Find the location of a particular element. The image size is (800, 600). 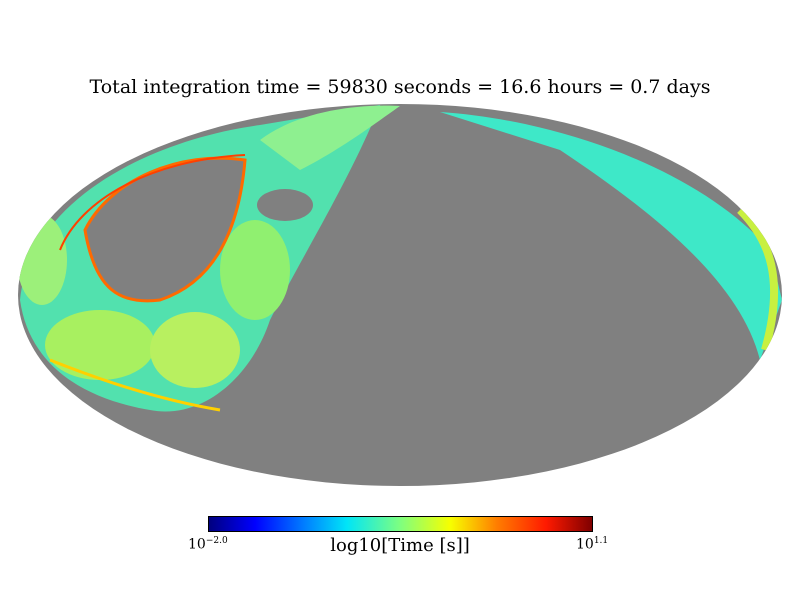

colorbar-max-label: 101.1 is located at coordinates (592, 544).